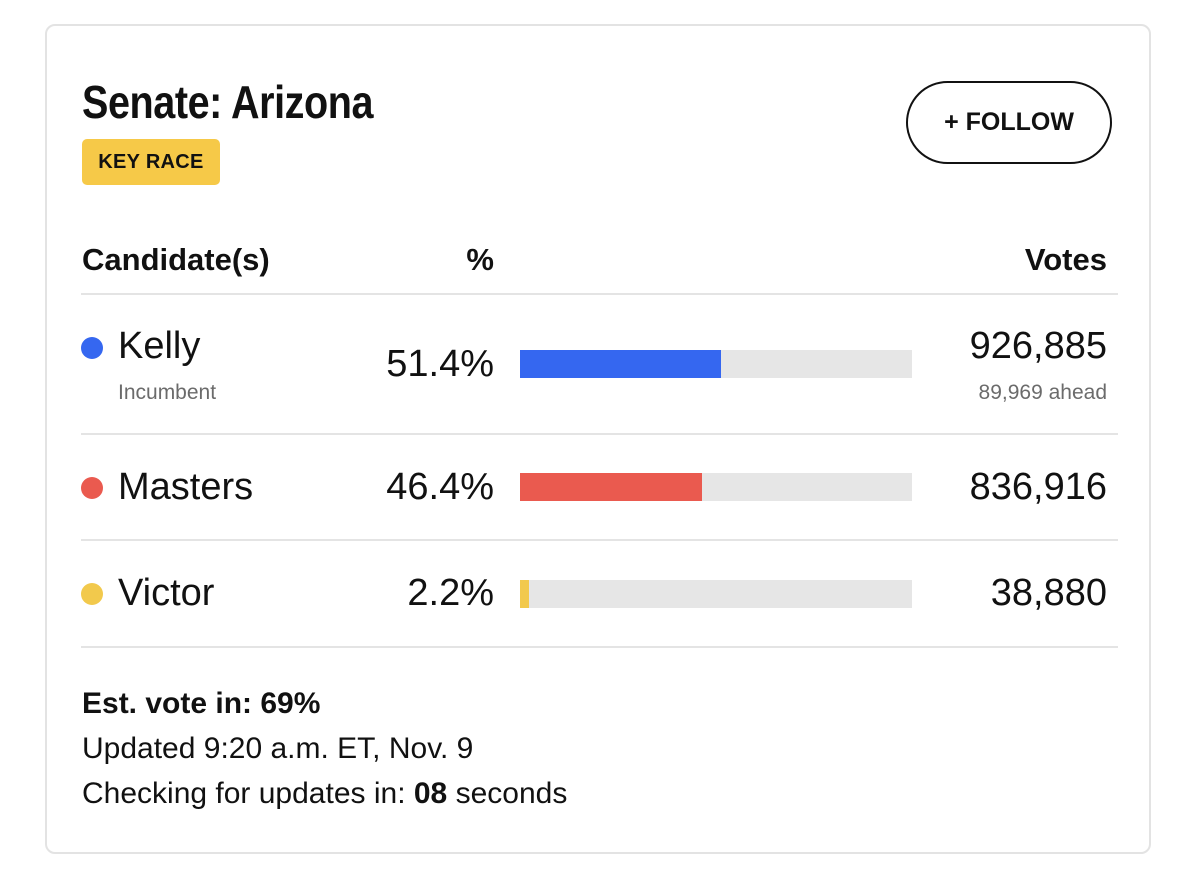 This screenshot has width=1200, height=893. What do you see at coordinates (290, 703) in the screenshot?
I see `est-vote-value: 69%` at bounding box center [290, 703].